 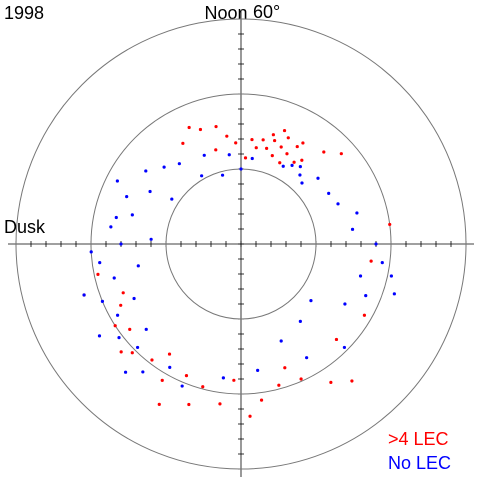 What do you see at coordinates (225, 13) in the screenshot?
I see `top-label: Noon` at bounding box center [225, 13].